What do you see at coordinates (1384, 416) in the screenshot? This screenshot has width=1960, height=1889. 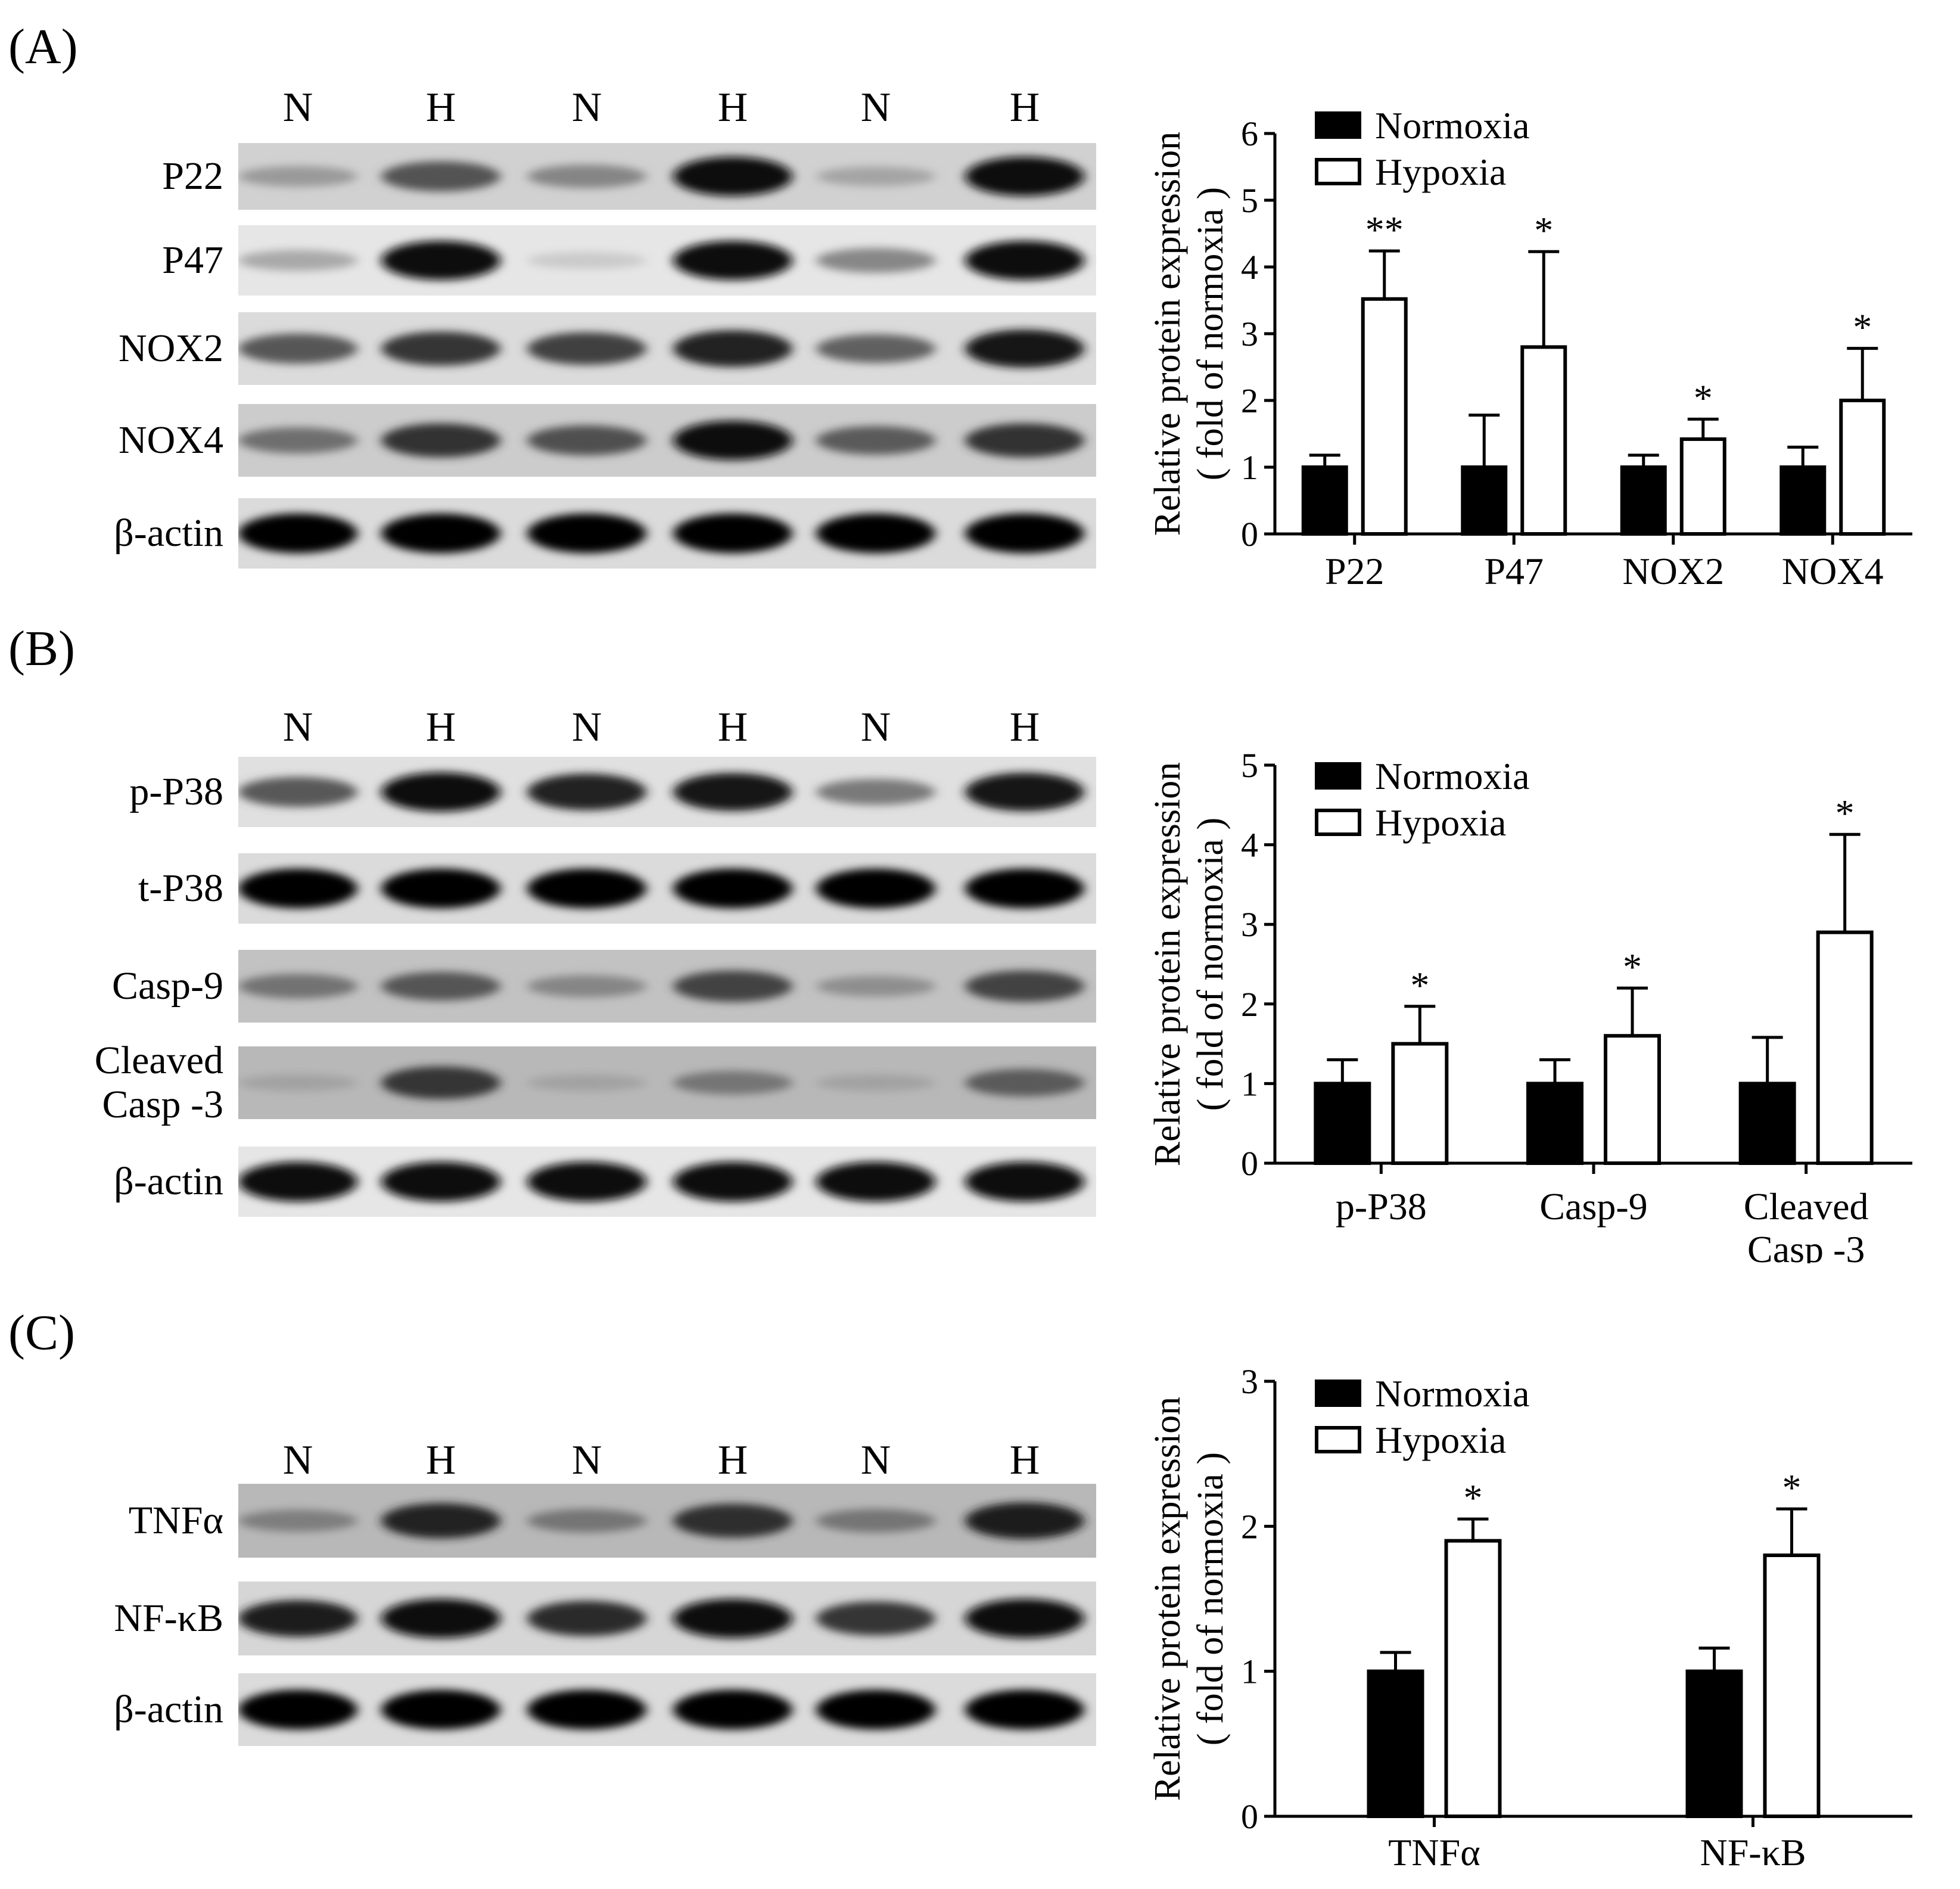 I see `bar-hypoxia-p22` at bounding box center [1384, 416].